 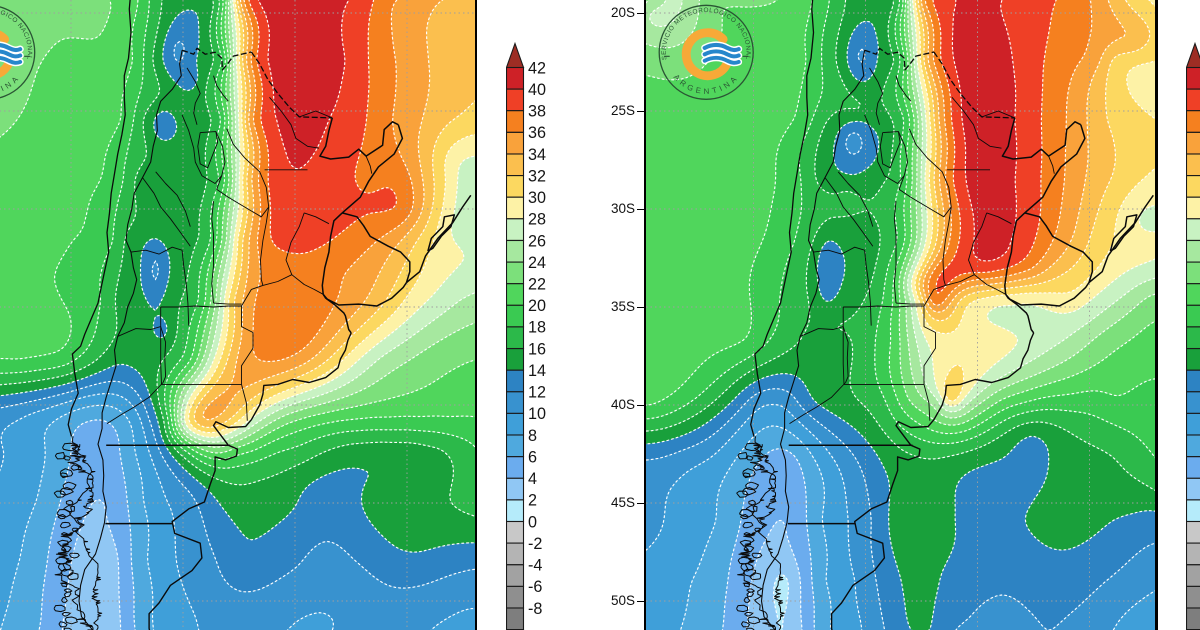 I want to click on svg-text: 42, so click(x=537, y=68).